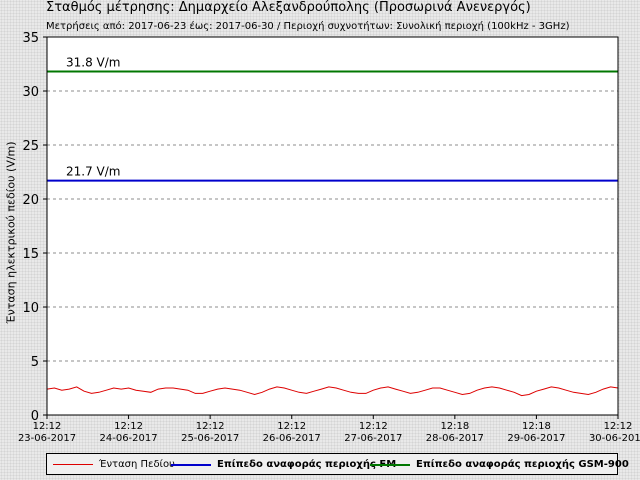 The width and height of the screenshot is (640, 480). Describe the element at coordinates (292, 438) in the screenshot. I see `x-tick-date: 26-06-2017` at that location.